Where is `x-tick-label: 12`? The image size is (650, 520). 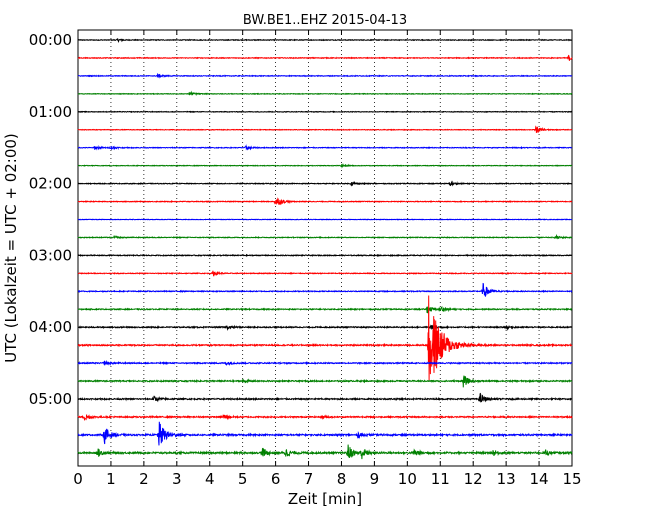
x-tick-label: 12 is located at coordinates (473, 479).